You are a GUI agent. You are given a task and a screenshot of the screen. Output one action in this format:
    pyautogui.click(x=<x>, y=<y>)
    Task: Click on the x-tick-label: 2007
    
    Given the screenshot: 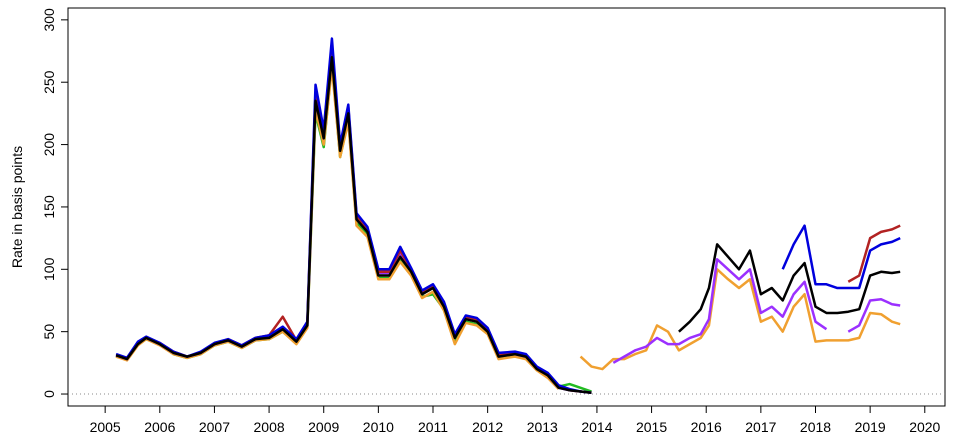 What is the action you would take?
    pyautogui.click(x=214, y=427)
    